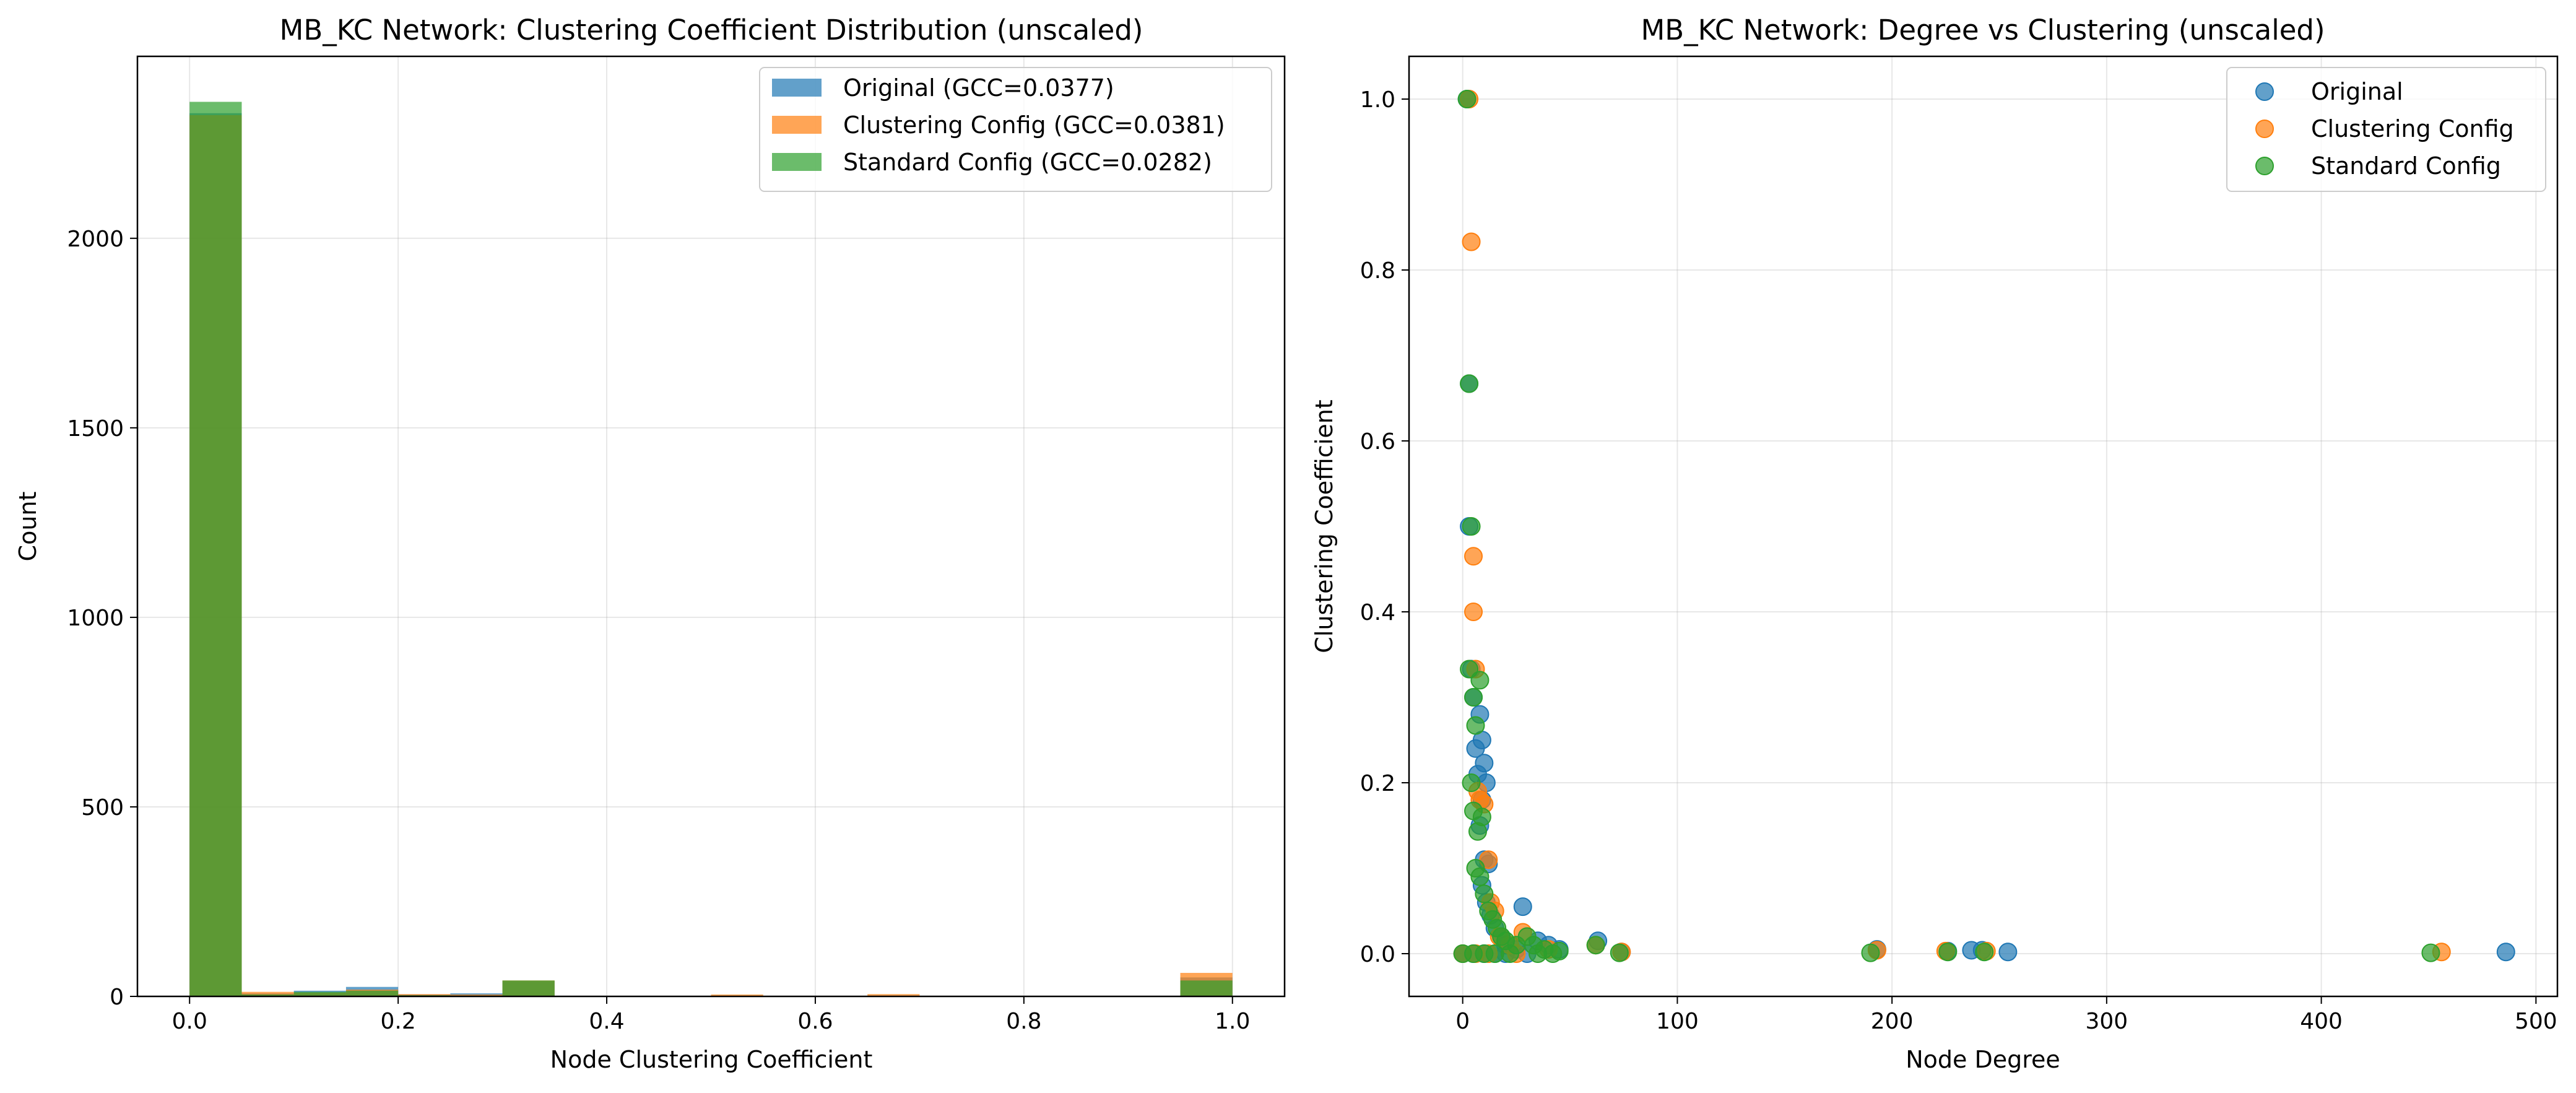  I want to click on histogram-y-ticks: 0 500 1000 1500 2000, so click(102, 618).